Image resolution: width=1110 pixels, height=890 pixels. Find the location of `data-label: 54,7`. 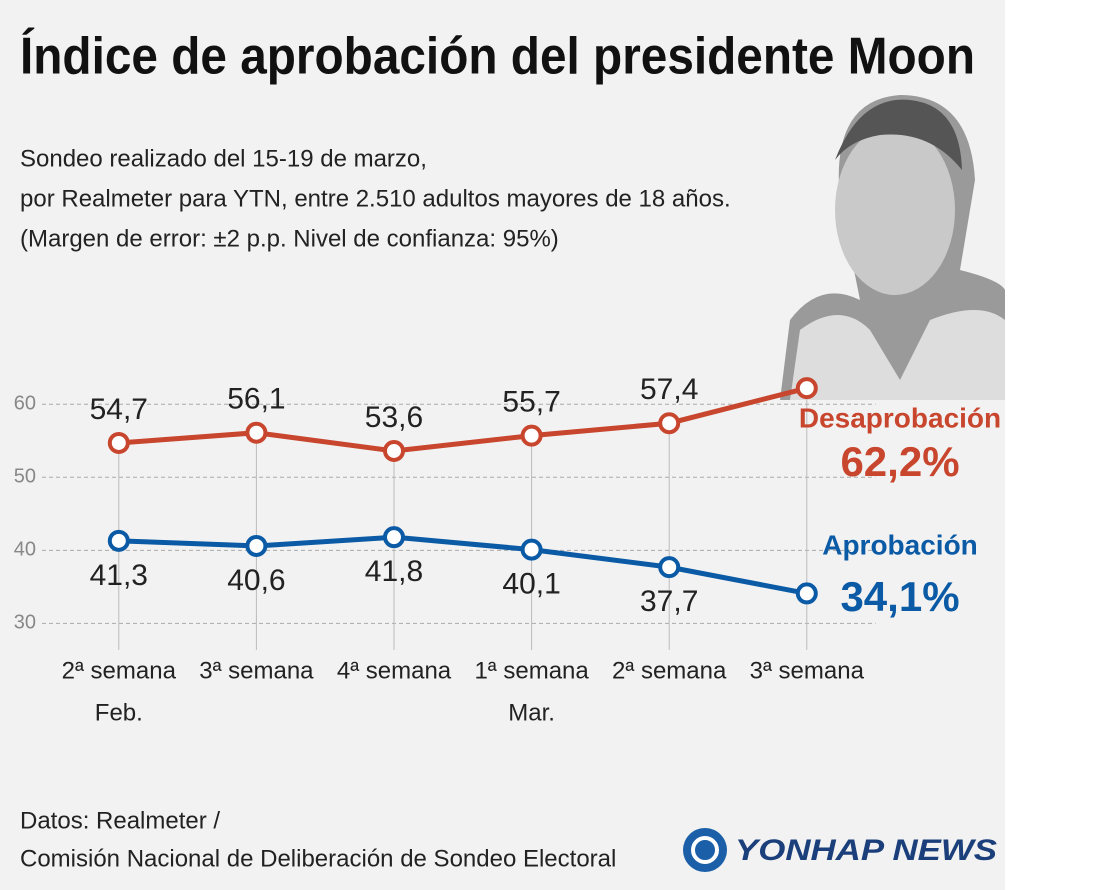

data-label: 54,7 is located at coordinates (119, 409).